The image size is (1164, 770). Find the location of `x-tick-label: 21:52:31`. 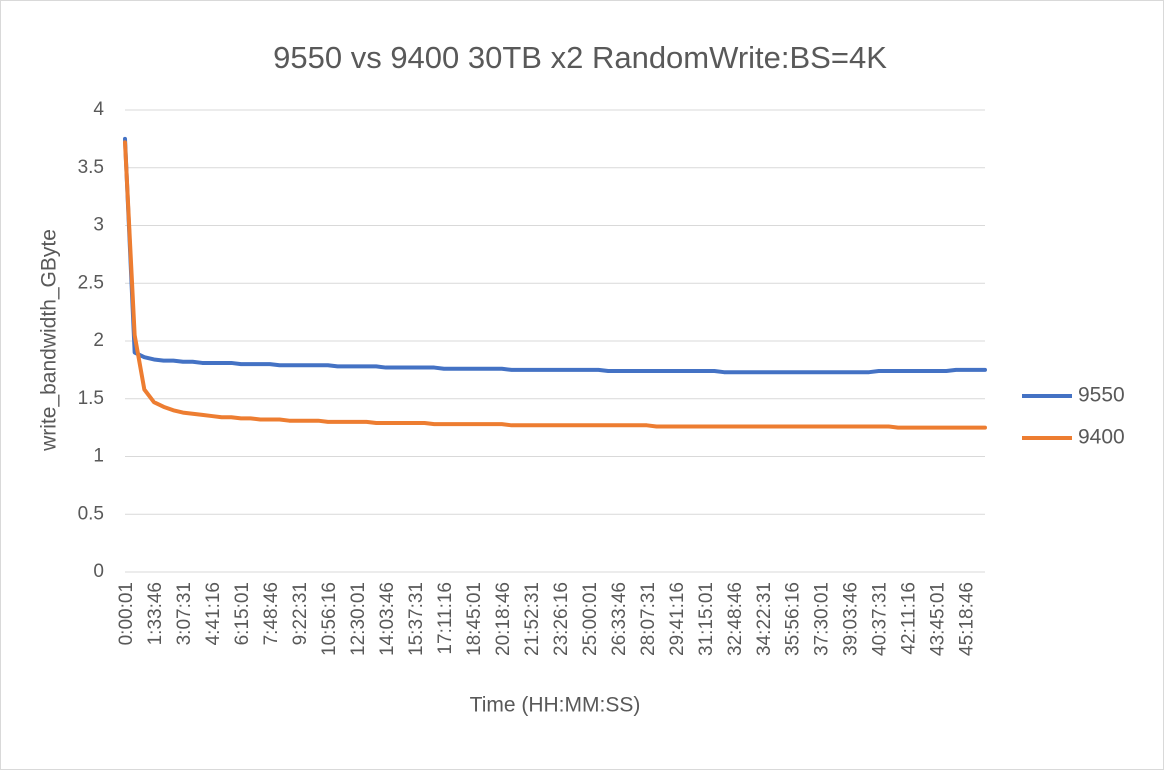

x-tick-label: 21:52:31 is located at coordinates (532, 619).